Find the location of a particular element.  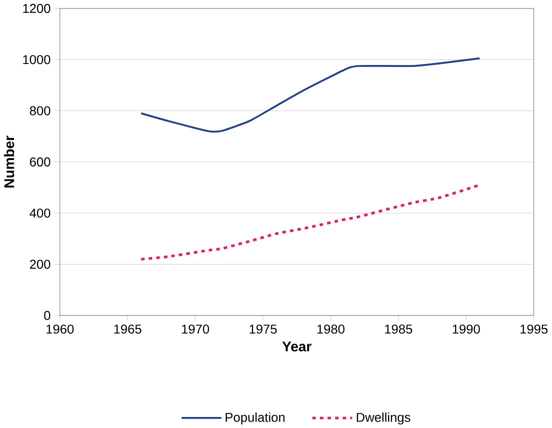

y-tick-label: 600 is located at coordinates (40, 161).